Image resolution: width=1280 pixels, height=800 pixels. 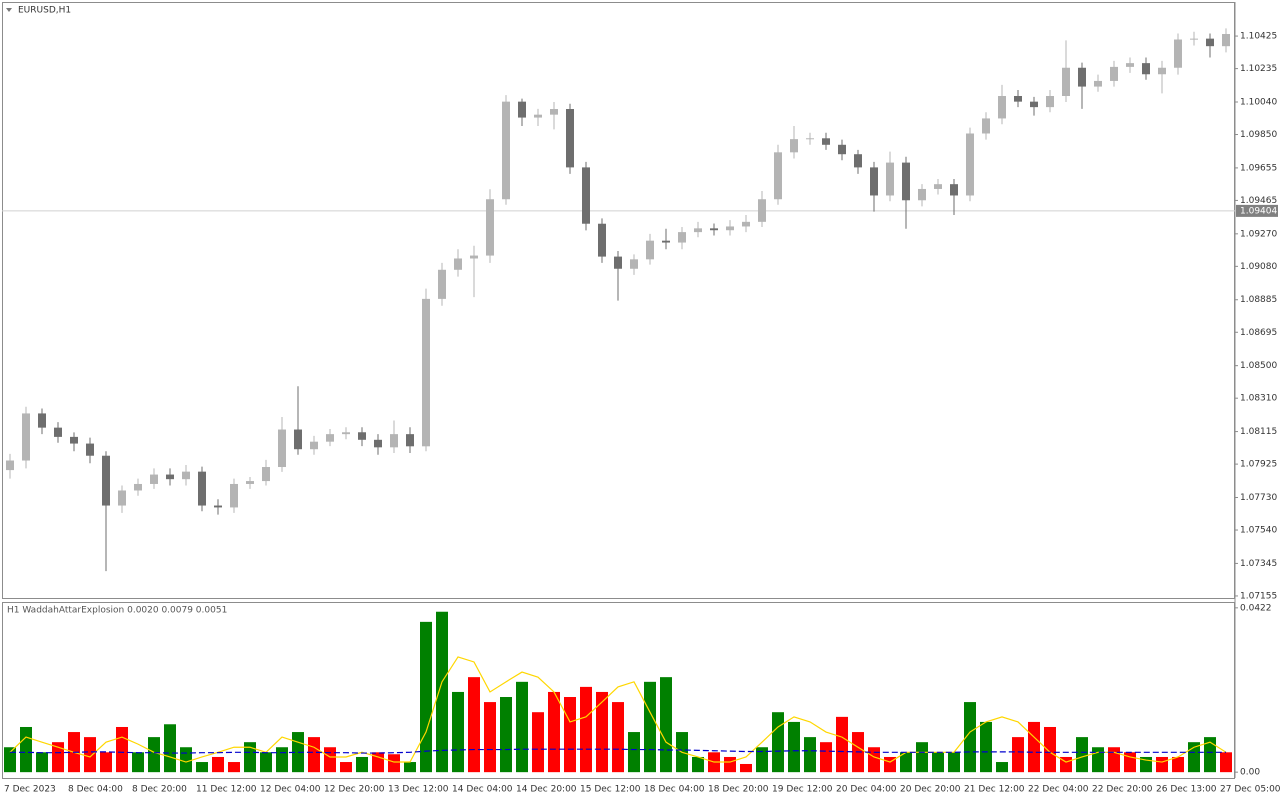 I want to click on y-tick-label: 1.09850, so click(x=1258, y=135).